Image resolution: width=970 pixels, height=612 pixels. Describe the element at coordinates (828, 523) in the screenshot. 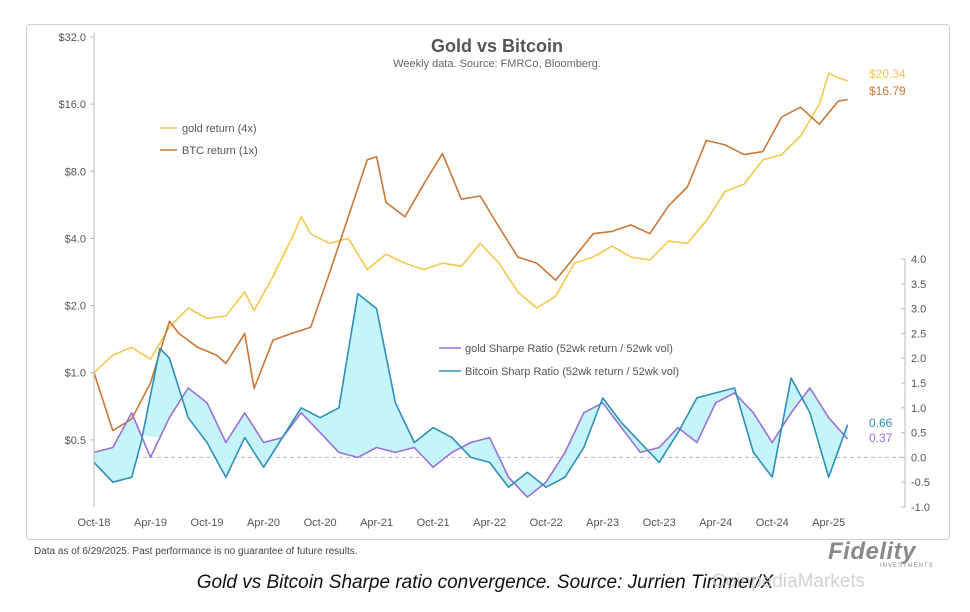

I see `x-tick-label: Apr-25` at that location.